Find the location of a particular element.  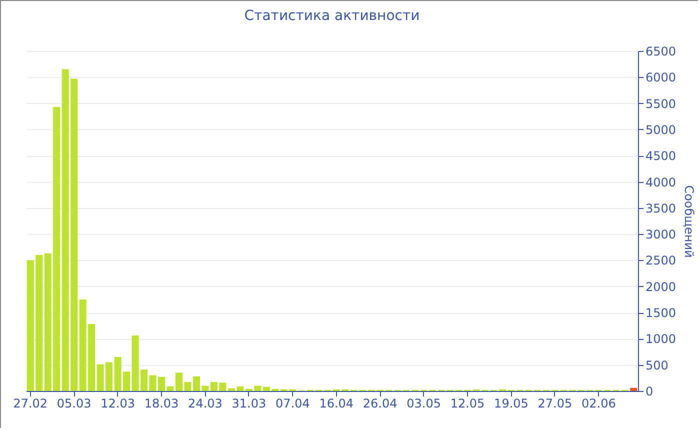

x-tick-label: 03.05 is located at coordinates (423, 403).